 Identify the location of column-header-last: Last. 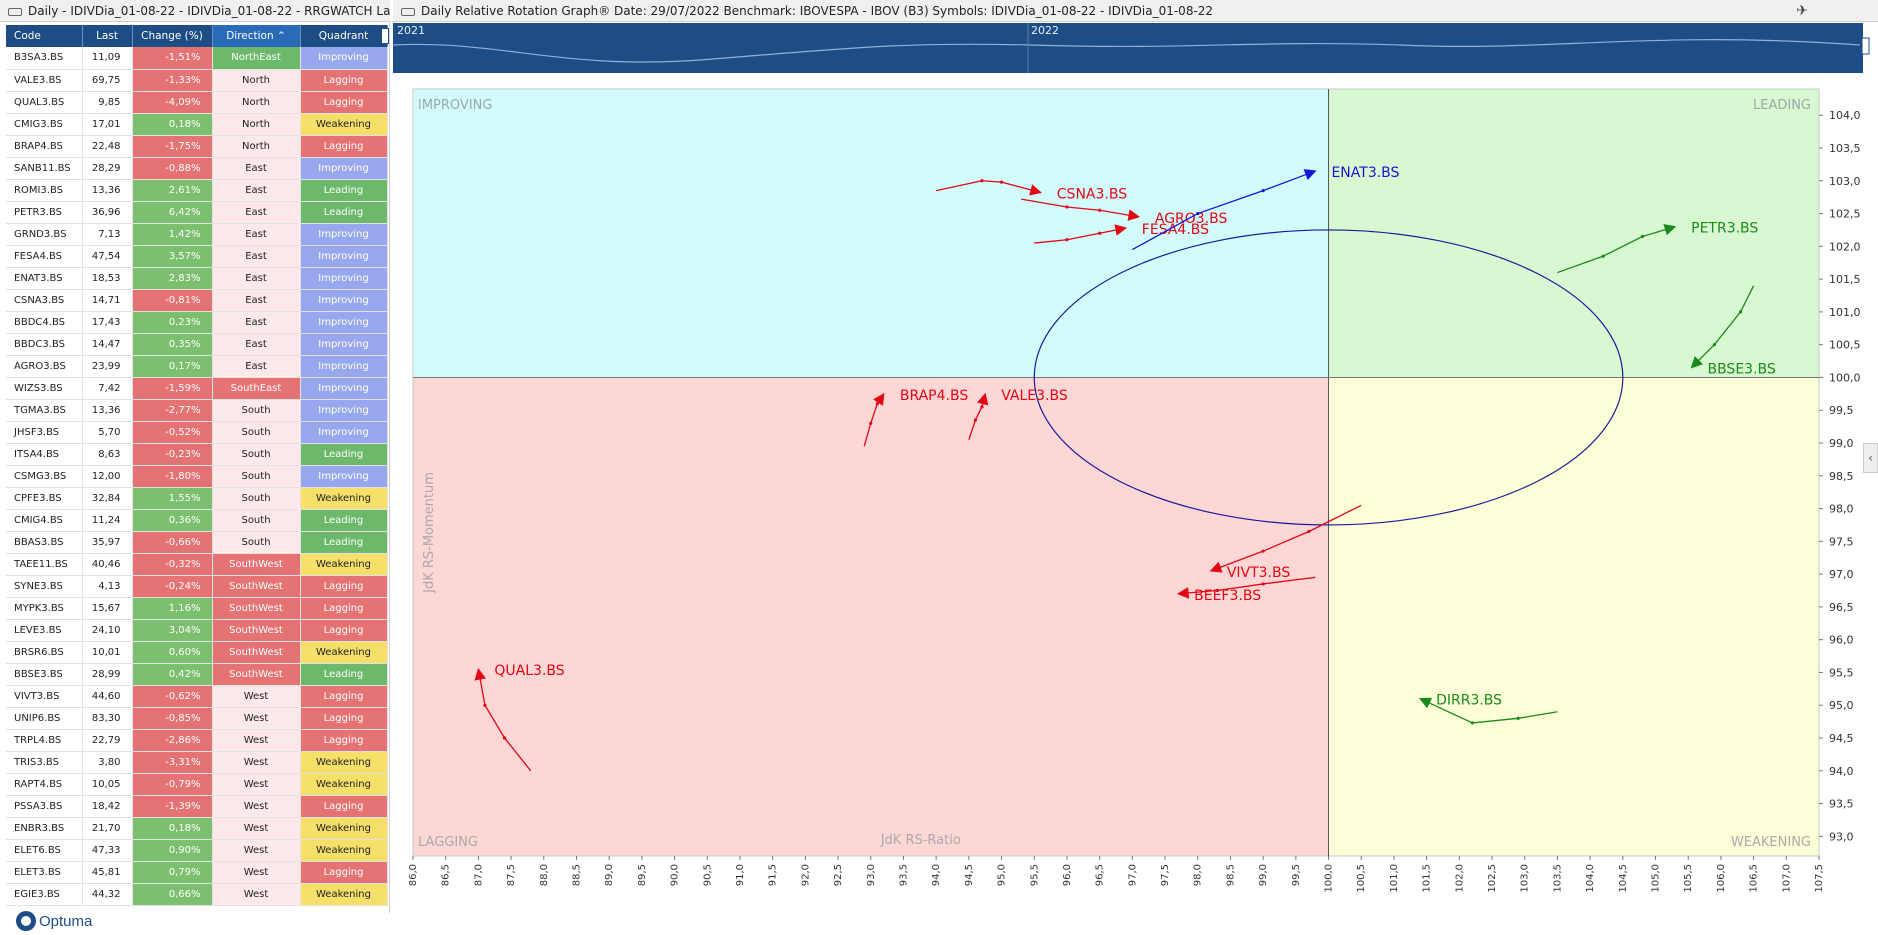
(107, 36).